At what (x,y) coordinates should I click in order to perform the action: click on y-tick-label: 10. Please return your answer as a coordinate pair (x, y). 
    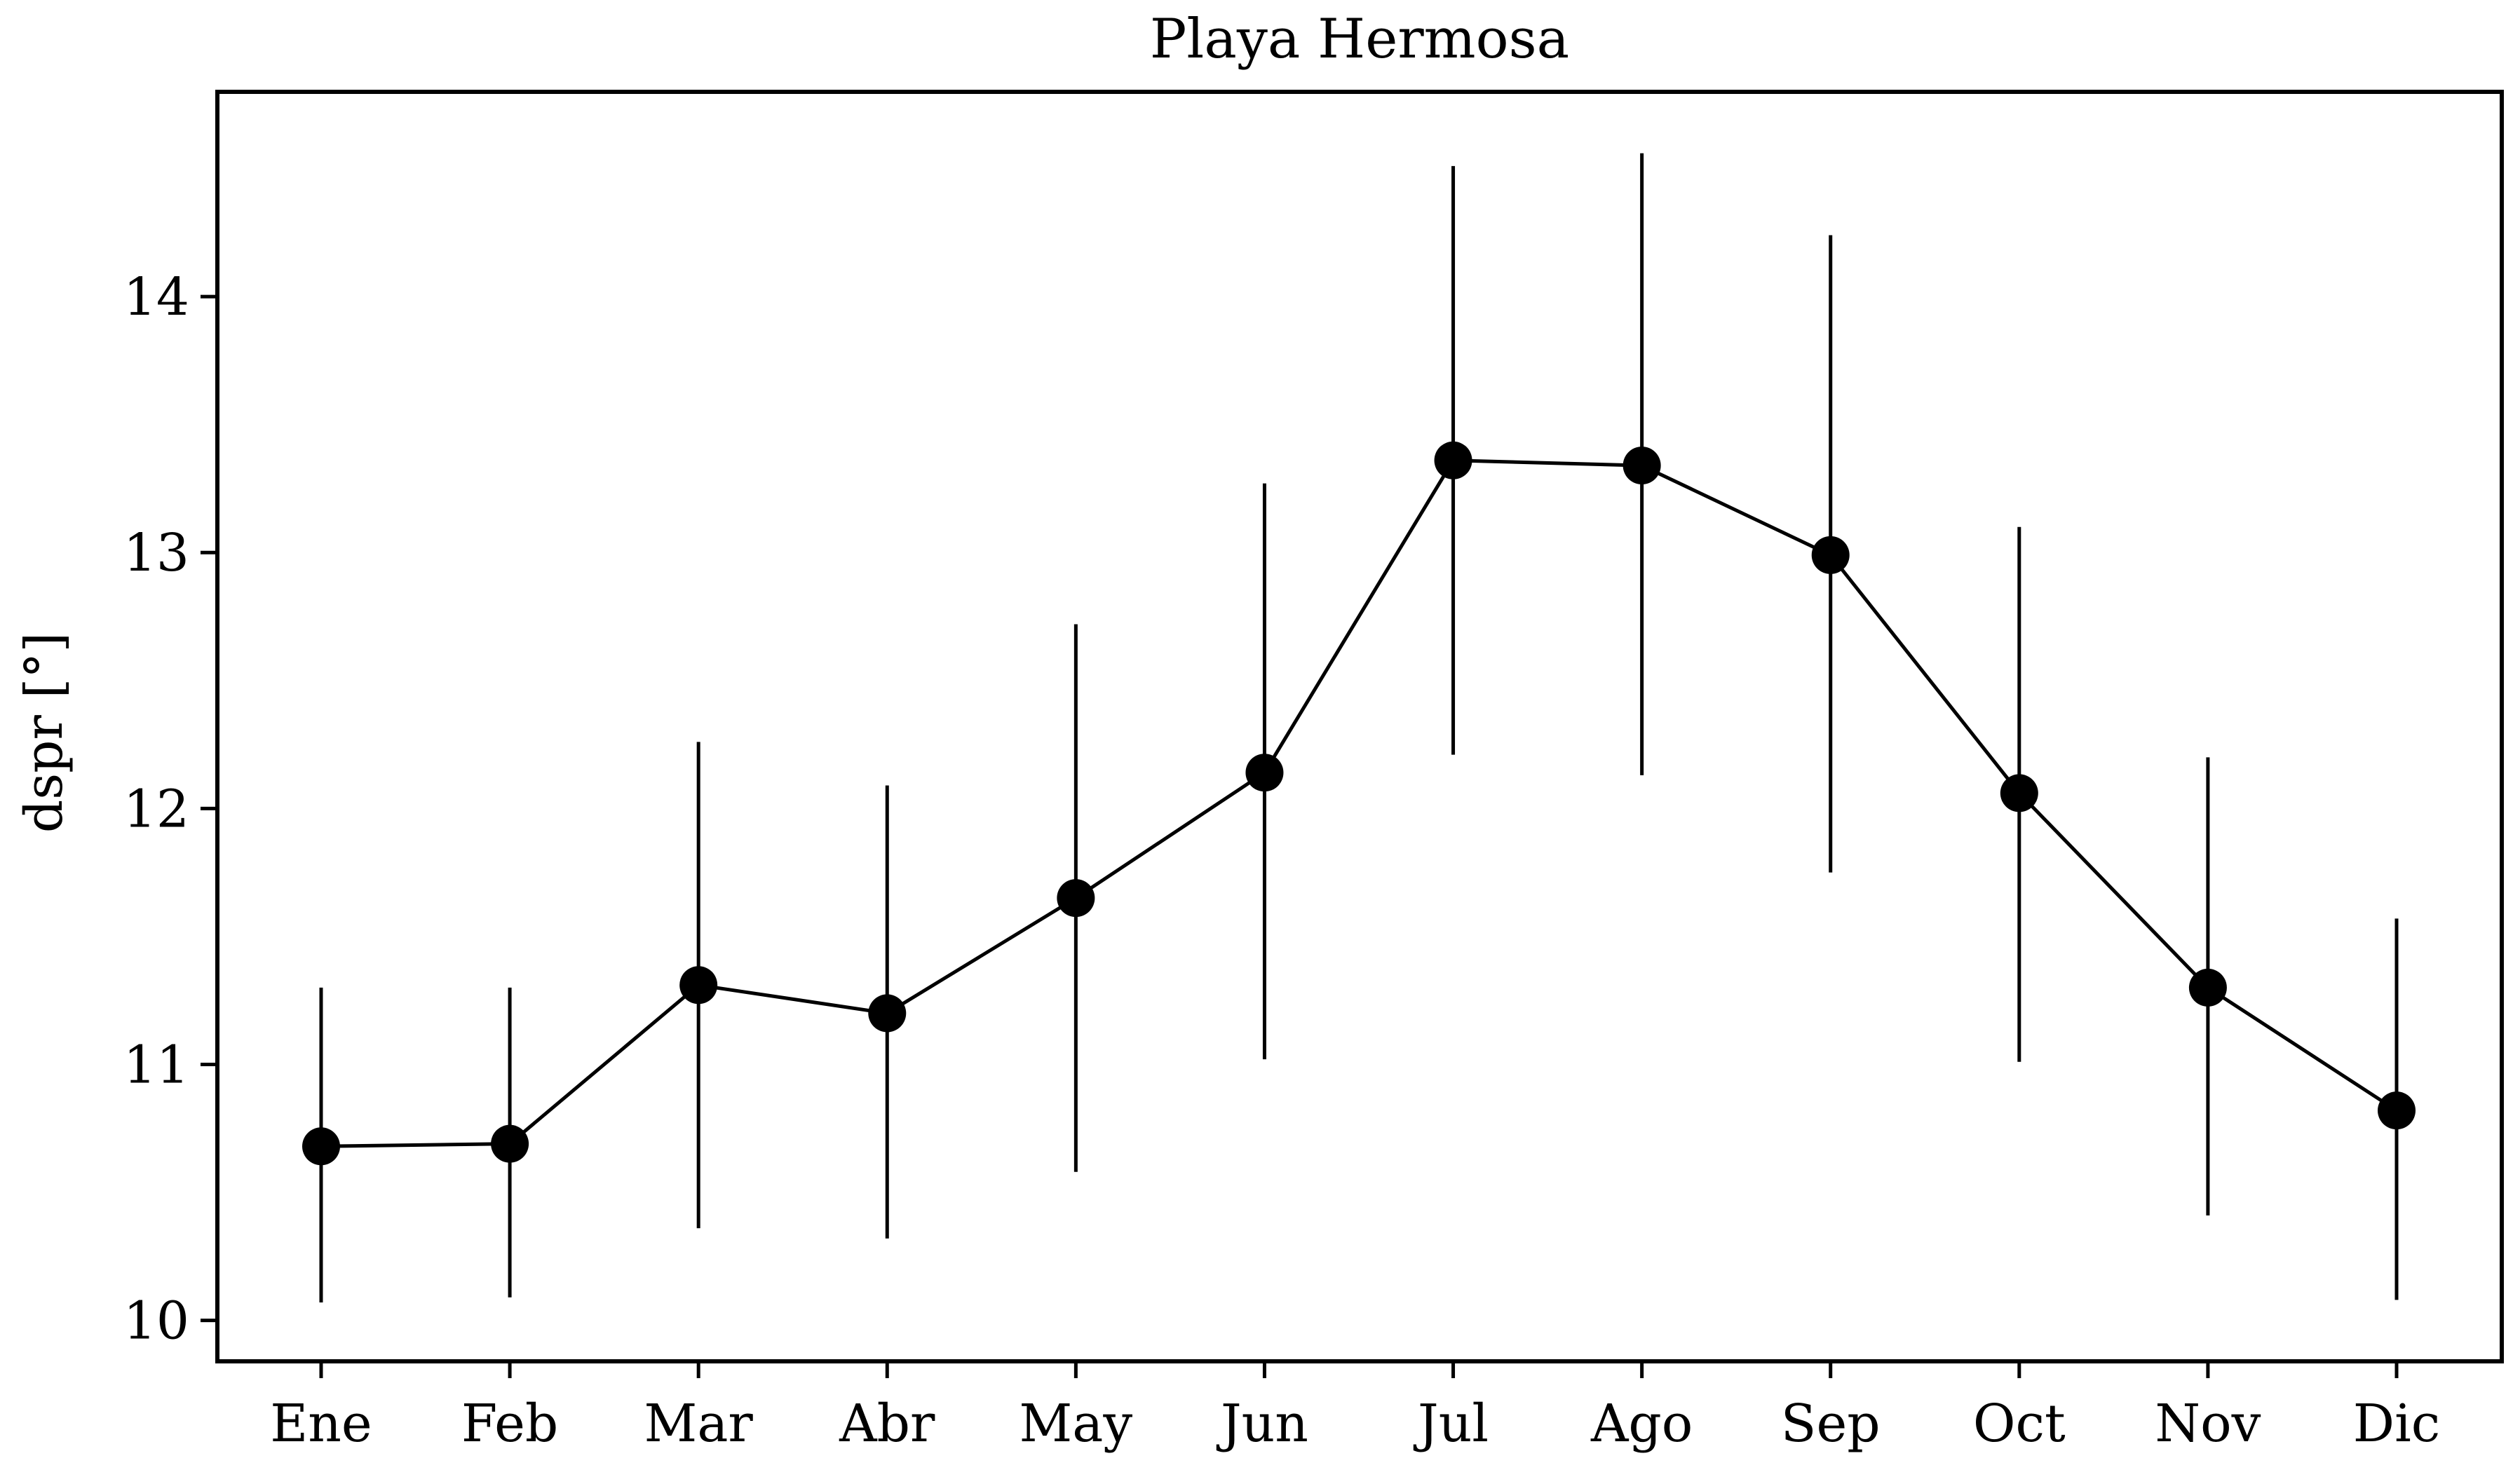
    Looking at the image, I should click on (156, 1321).